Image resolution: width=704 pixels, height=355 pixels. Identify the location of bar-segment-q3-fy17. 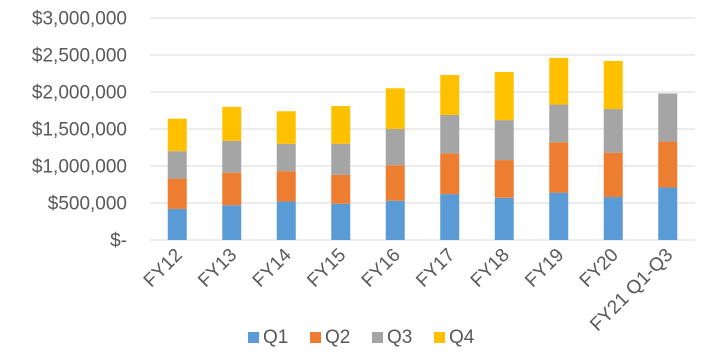
(450, 134).